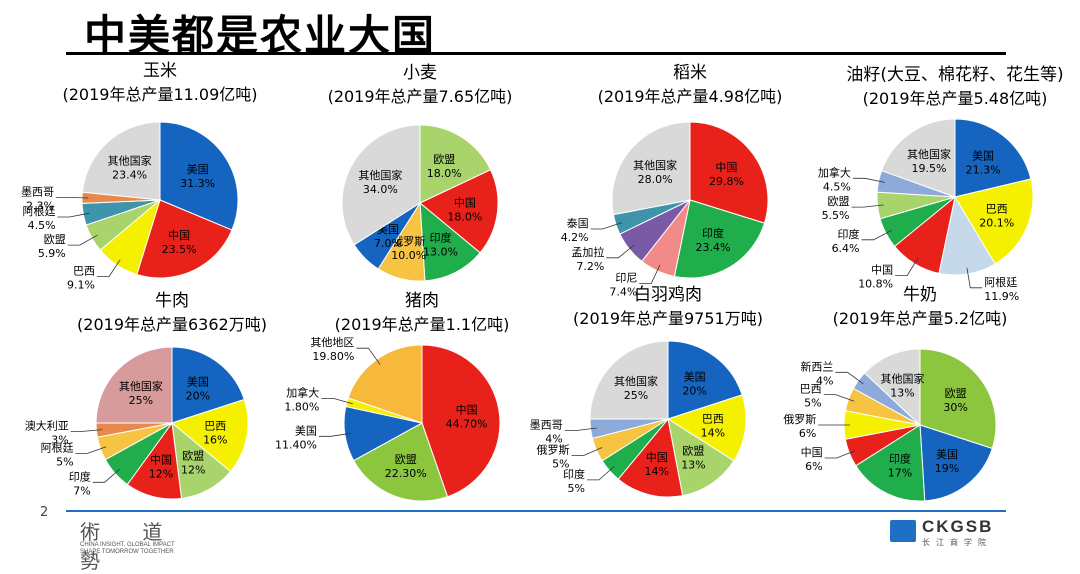  I want to click on slice-value-label: 10.0%, so click(408, 255).